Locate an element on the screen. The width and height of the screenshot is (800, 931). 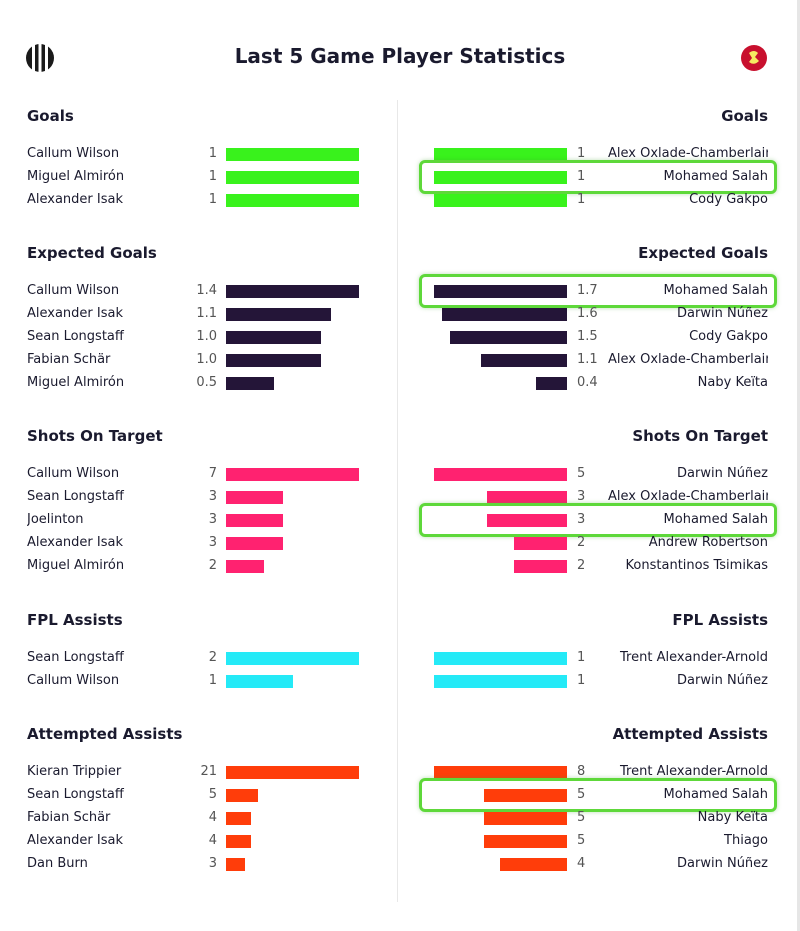
liverpool-crest-icon is located at coordinates (754, 58).